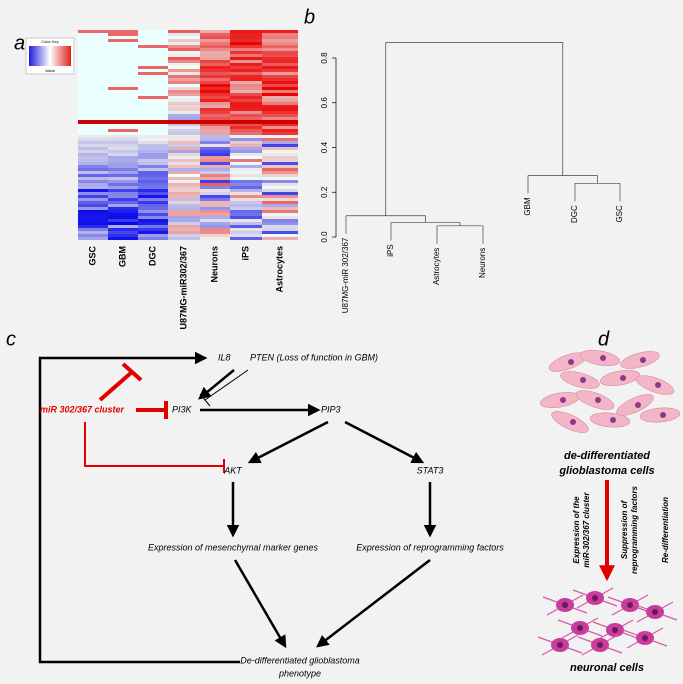 The width and height of the screenshot is (683, 684). Describe the element at coordinates (482, 263) in the screenshot. I see `leaf-label: Neurons` at that location.